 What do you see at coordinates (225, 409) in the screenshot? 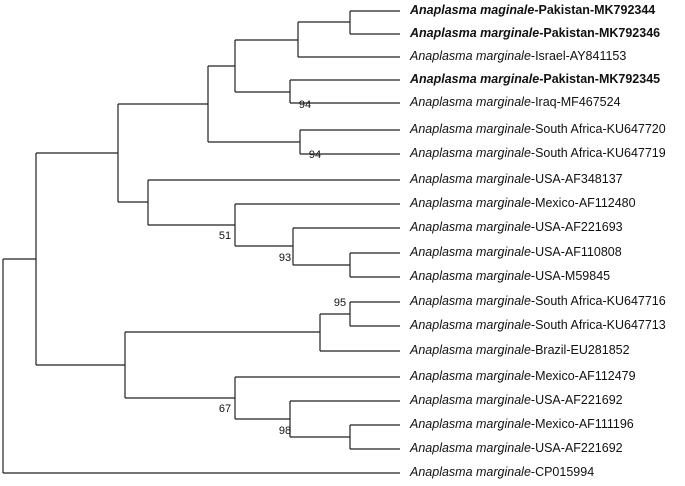
I see `bootstrap-value: 67` at bounding box center [225, 409].